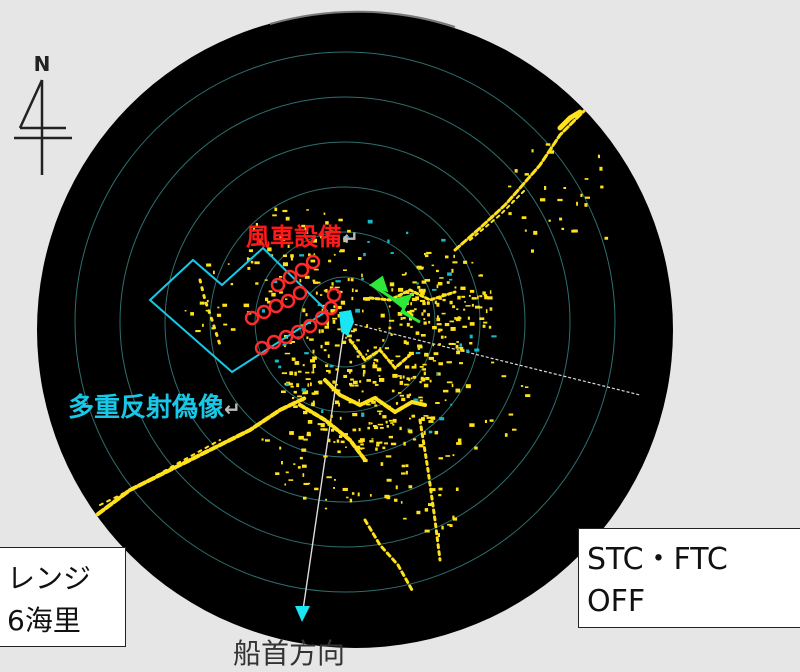 This screenshot has height=672, width=800. What do you see at coordinates (394, 299) in the screenshot?
I see `target-vector` at bounding box center [394, 299].